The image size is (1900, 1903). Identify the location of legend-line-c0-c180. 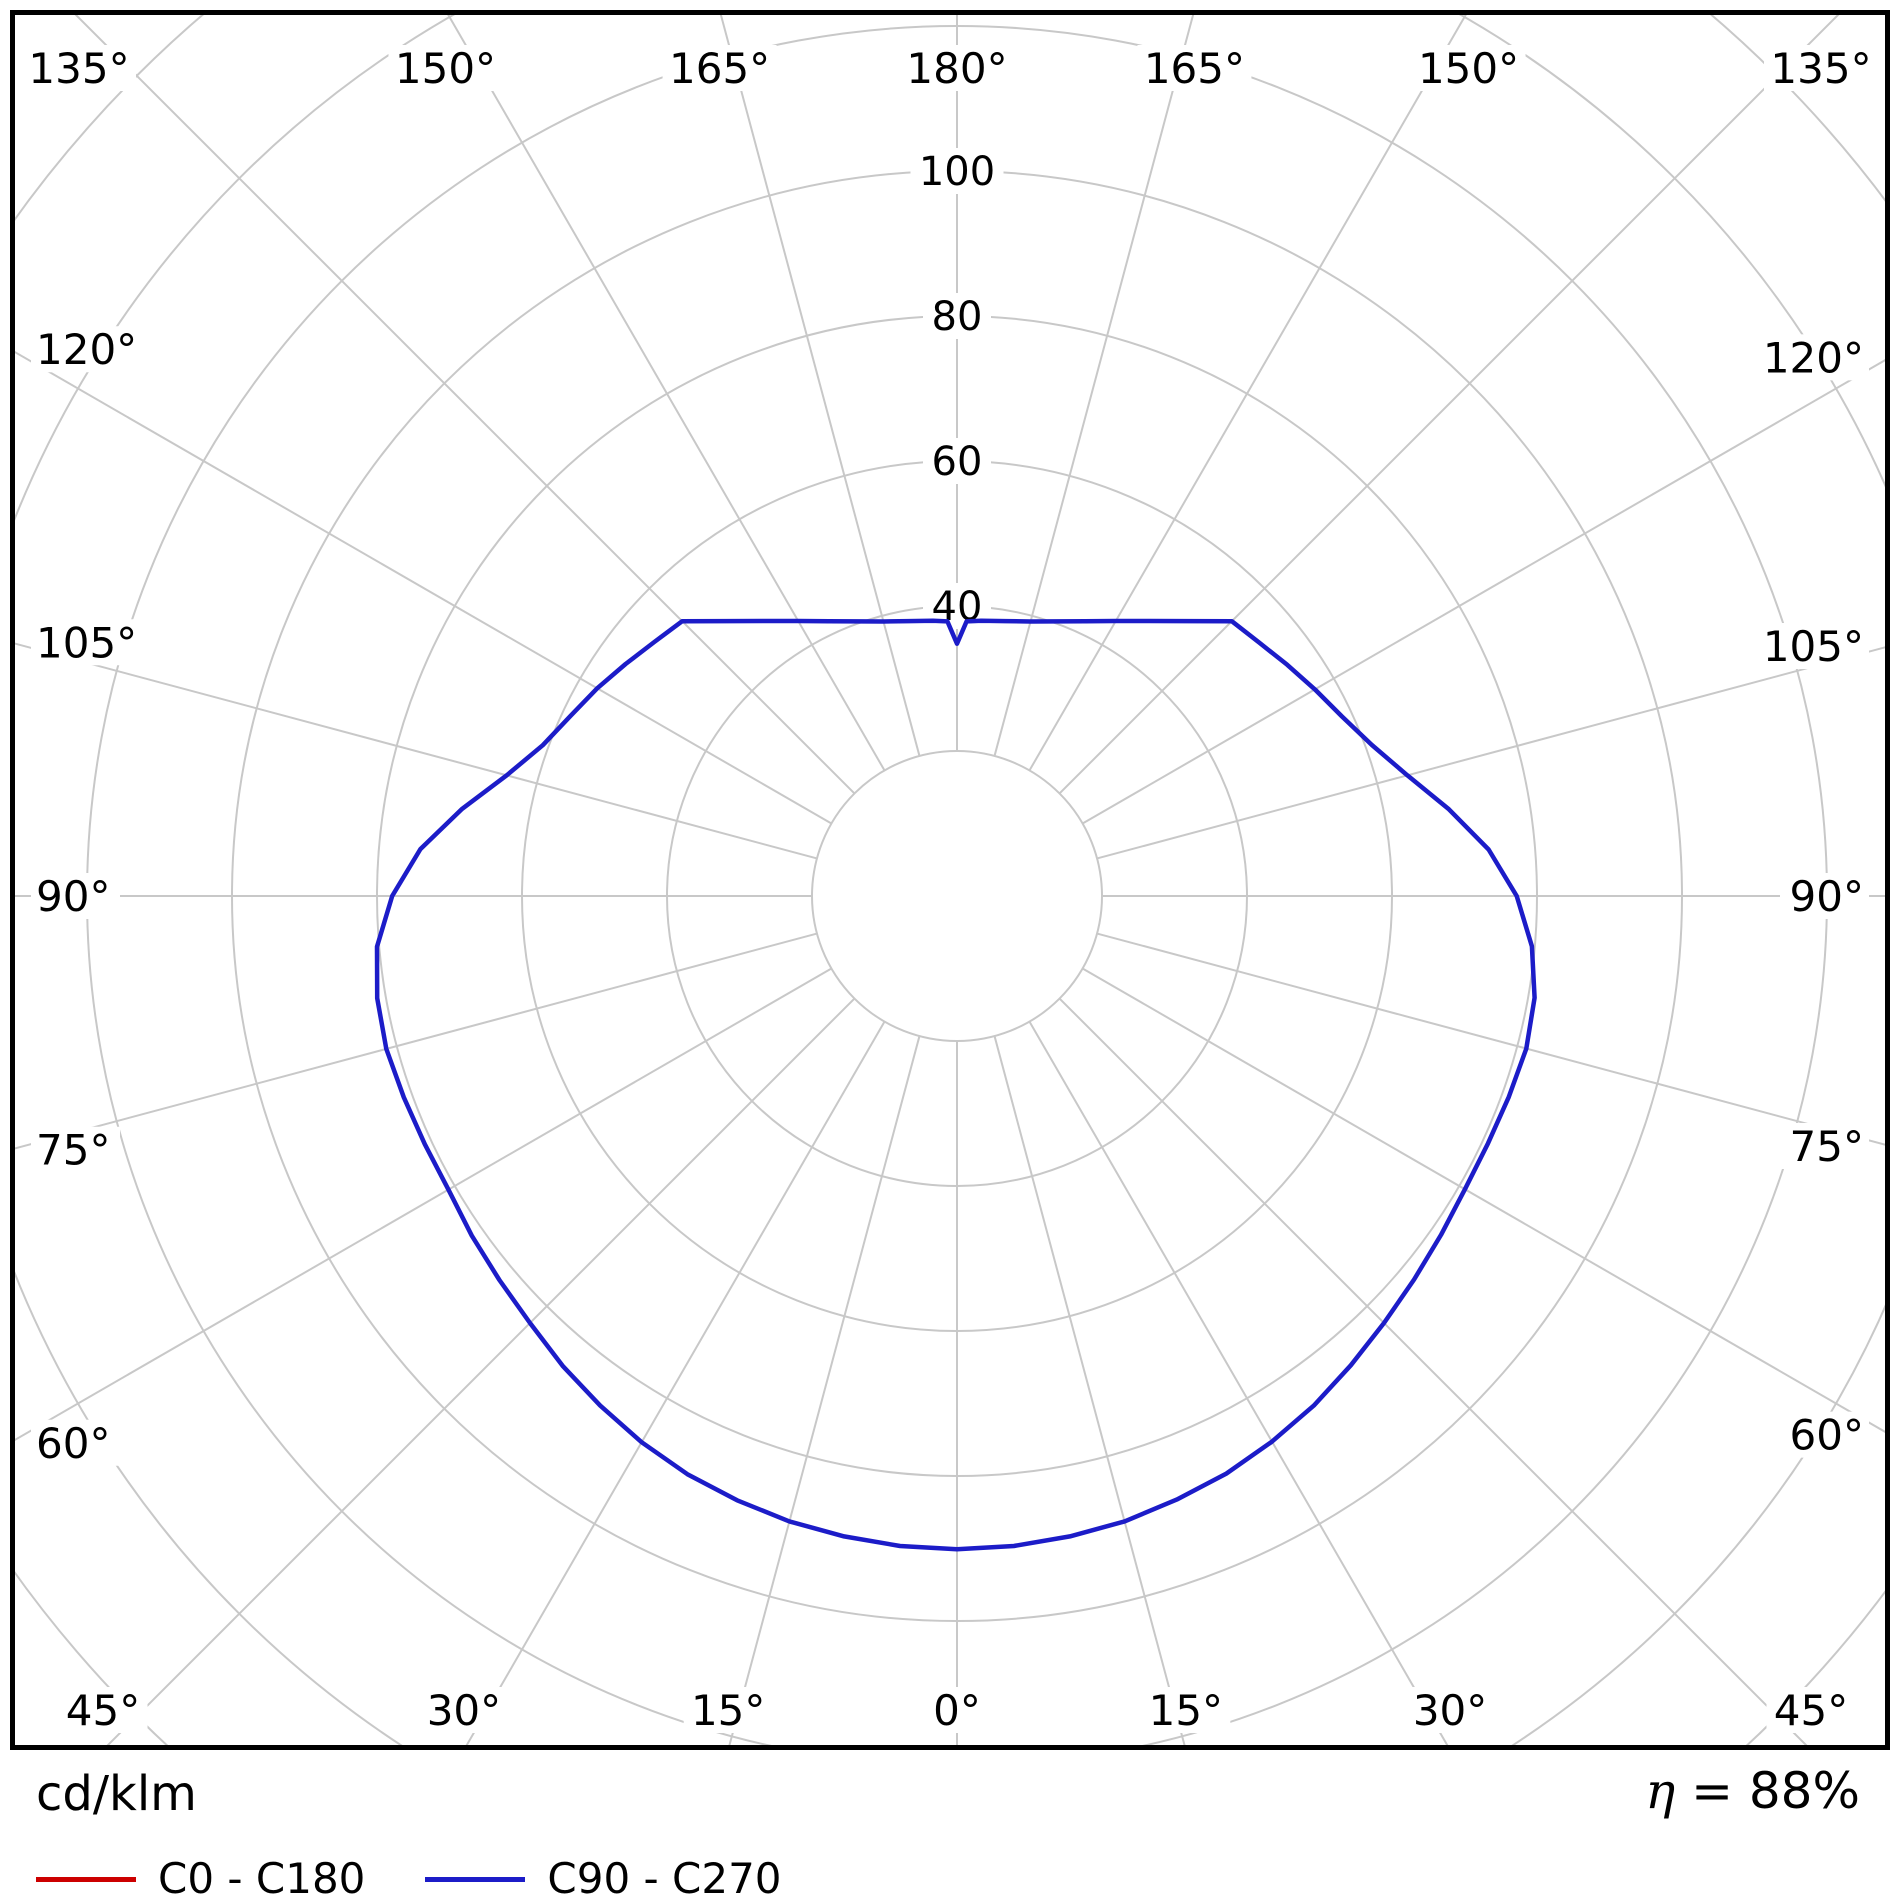
(86, 1879).